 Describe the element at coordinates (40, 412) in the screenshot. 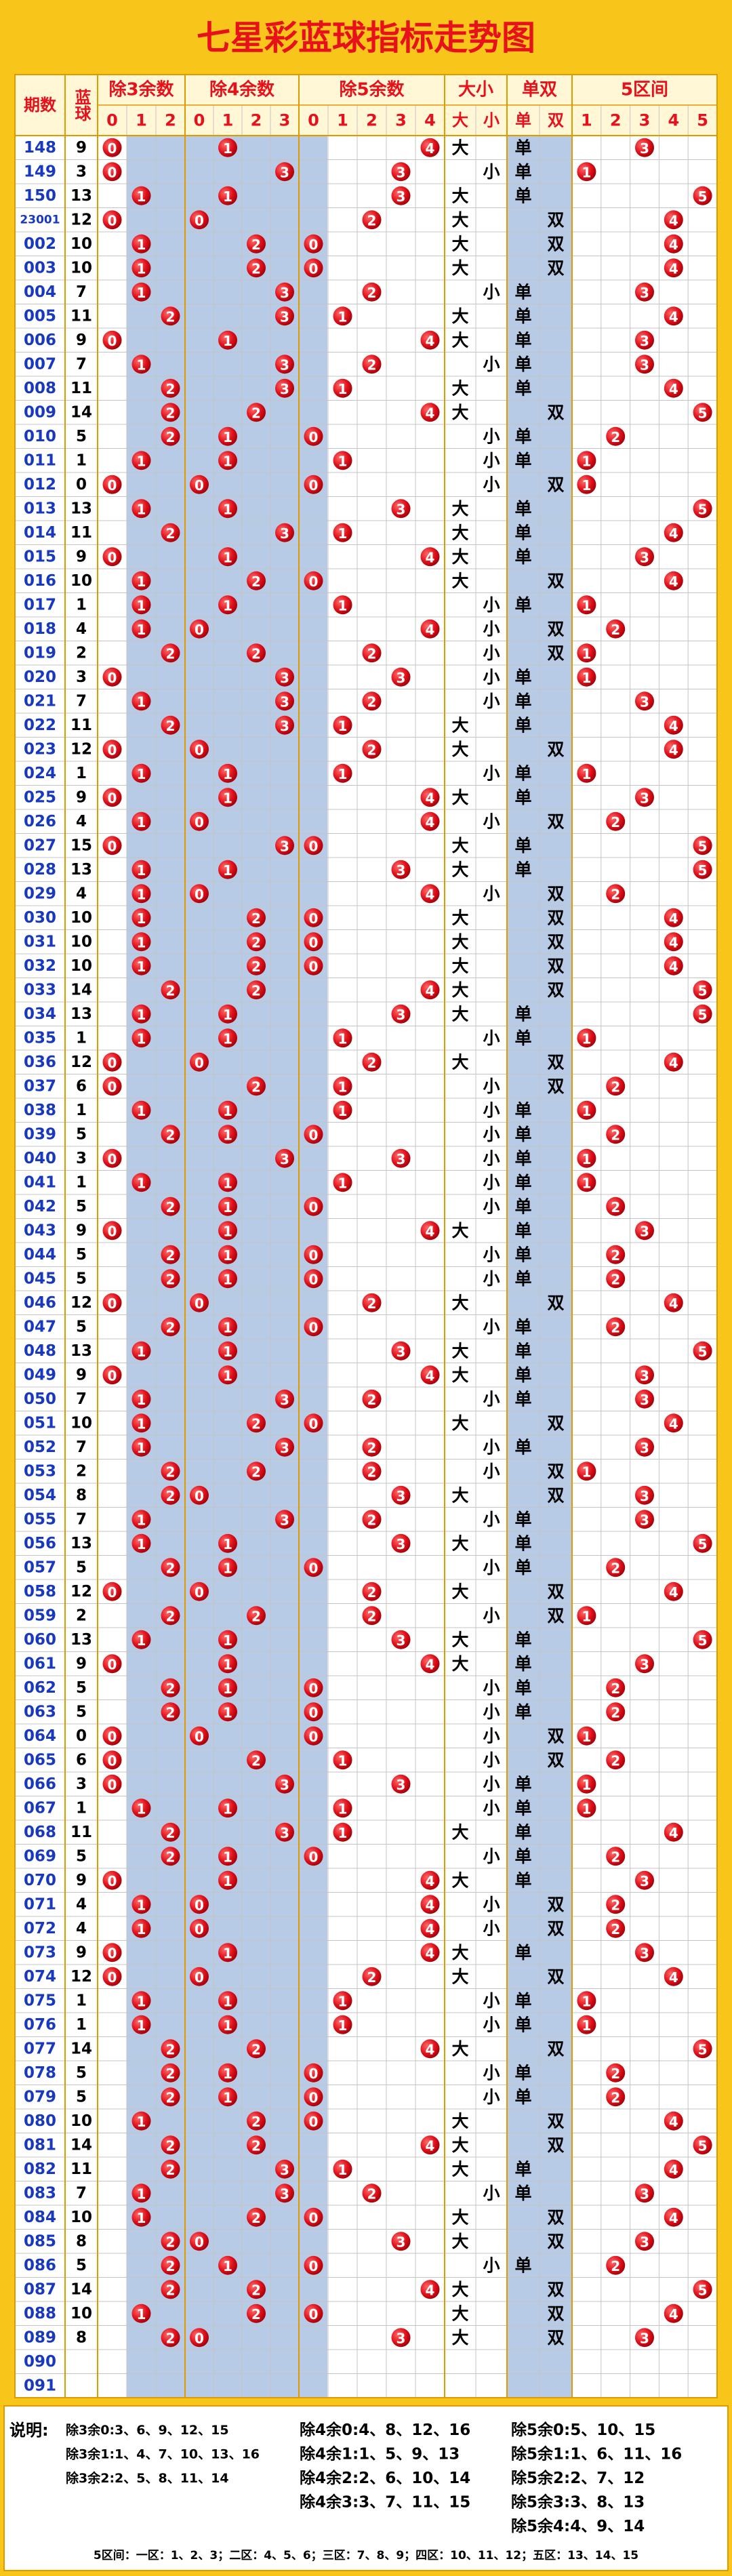

I see `period: 009` at that location.